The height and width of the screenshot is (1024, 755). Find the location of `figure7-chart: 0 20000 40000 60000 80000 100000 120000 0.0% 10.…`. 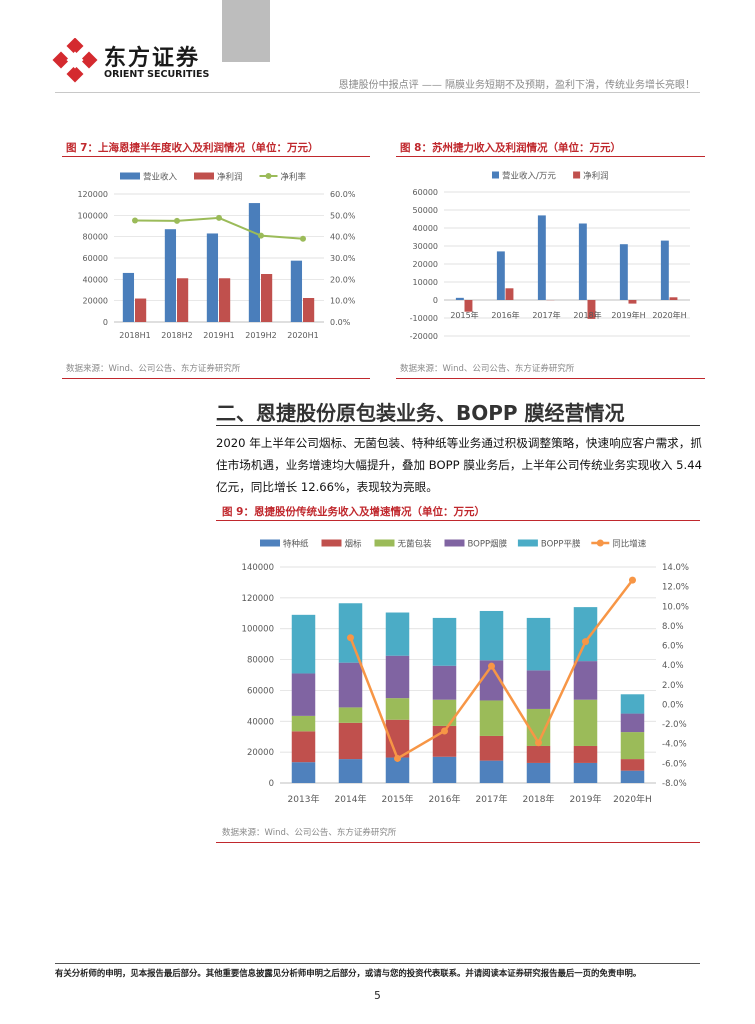

figure7-chart: 0 20000 40000 60000 80000 100000 120000 0.0% 10.… is located at coordinates (216, 256).